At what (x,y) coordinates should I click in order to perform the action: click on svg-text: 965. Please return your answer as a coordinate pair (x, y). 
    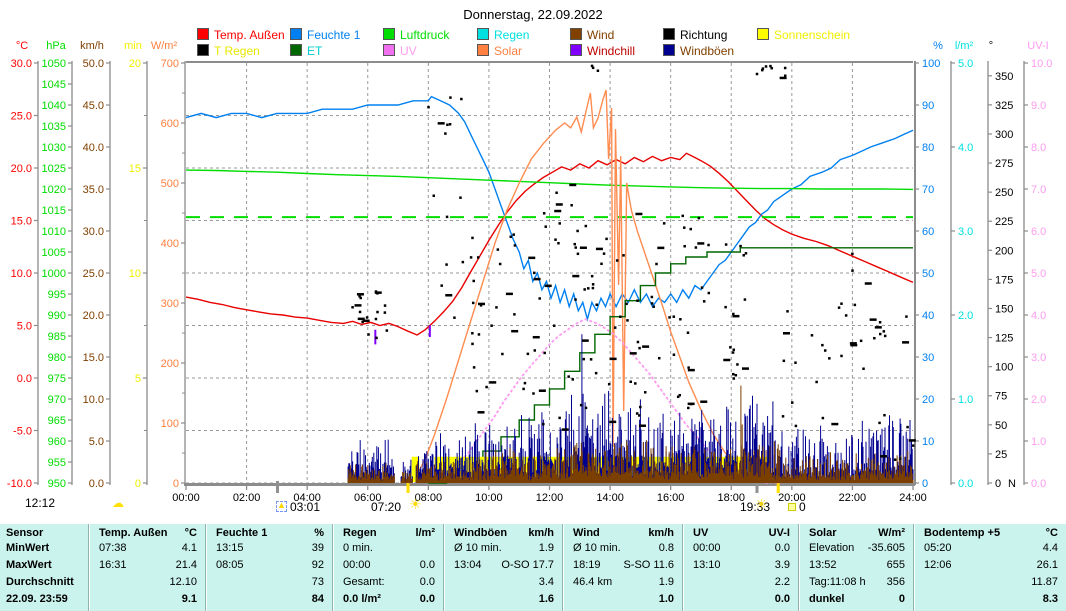
    Looking at the image, I should click on (57, 421).